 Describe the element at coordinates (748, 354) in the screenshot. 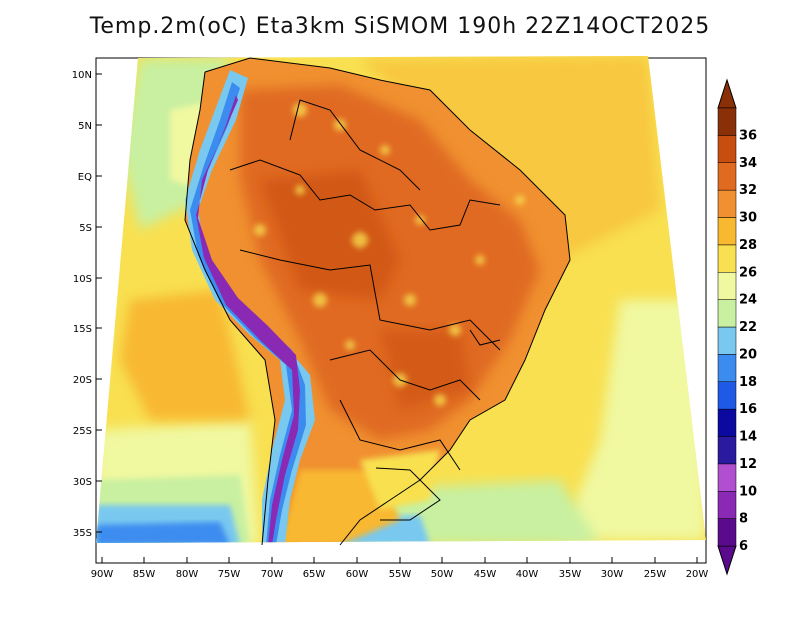

I see `colorbar-label: 20` at that location.